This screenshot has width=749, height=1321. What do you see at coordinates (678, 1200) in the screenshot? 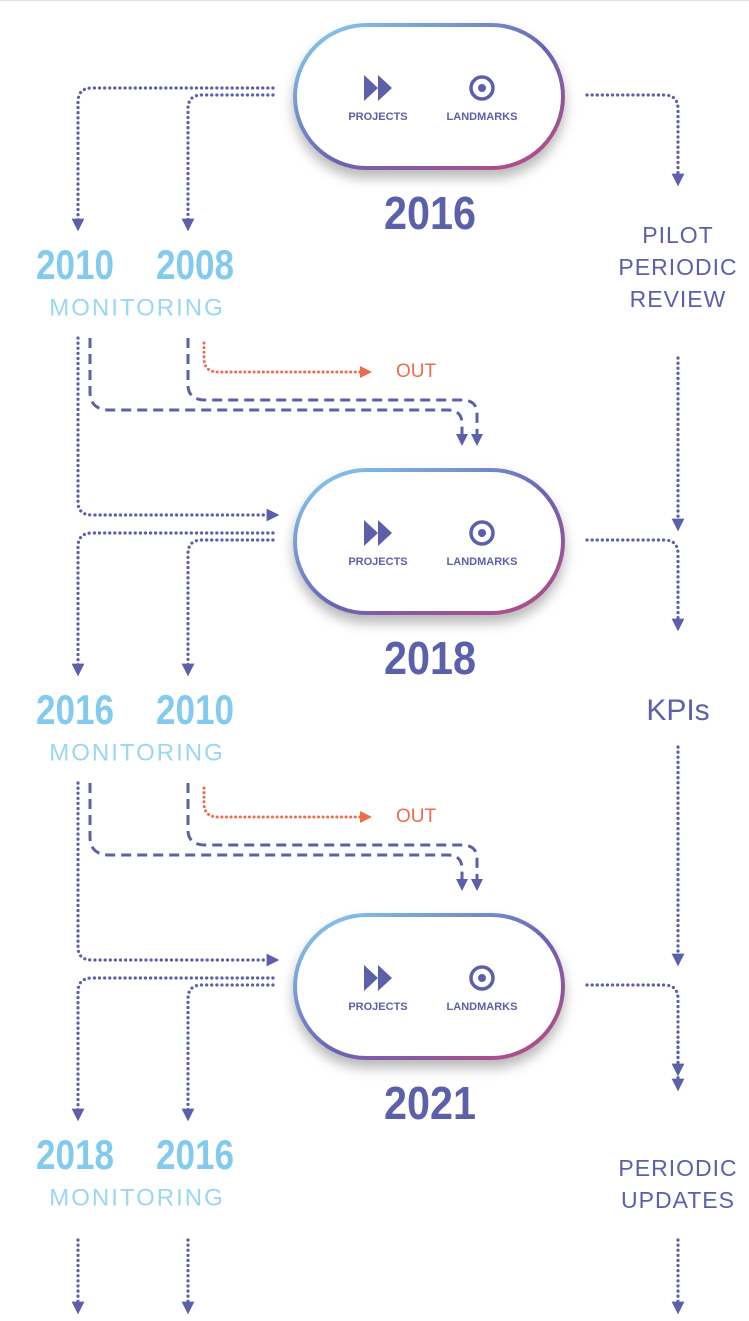
I see `review-label: UPDATES` at bounding box center [678, 1200].